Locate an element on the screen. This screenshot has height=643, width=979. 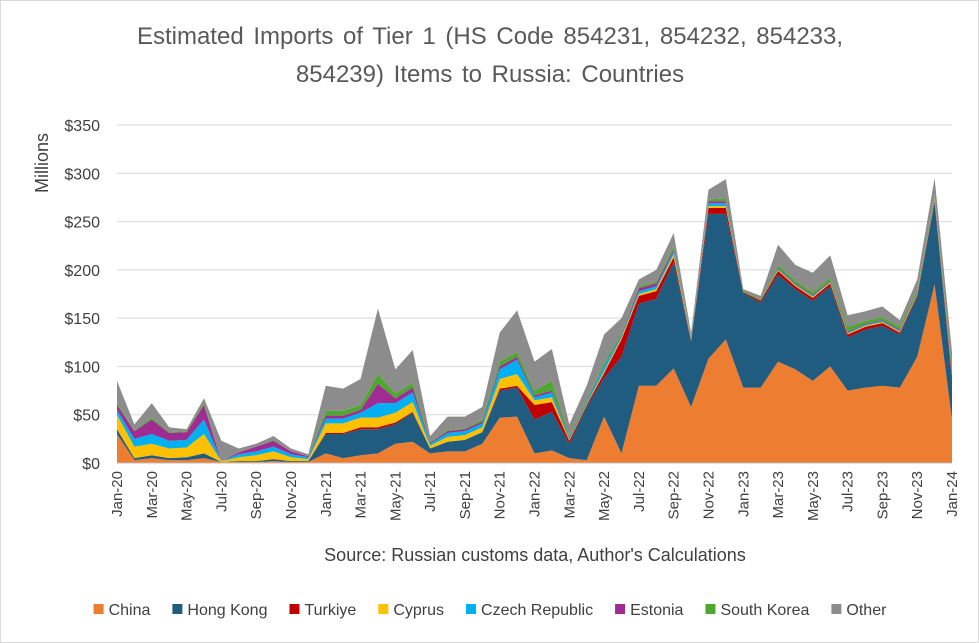
x-tick-label: Sep-21 is located at coordinates (465, 495).